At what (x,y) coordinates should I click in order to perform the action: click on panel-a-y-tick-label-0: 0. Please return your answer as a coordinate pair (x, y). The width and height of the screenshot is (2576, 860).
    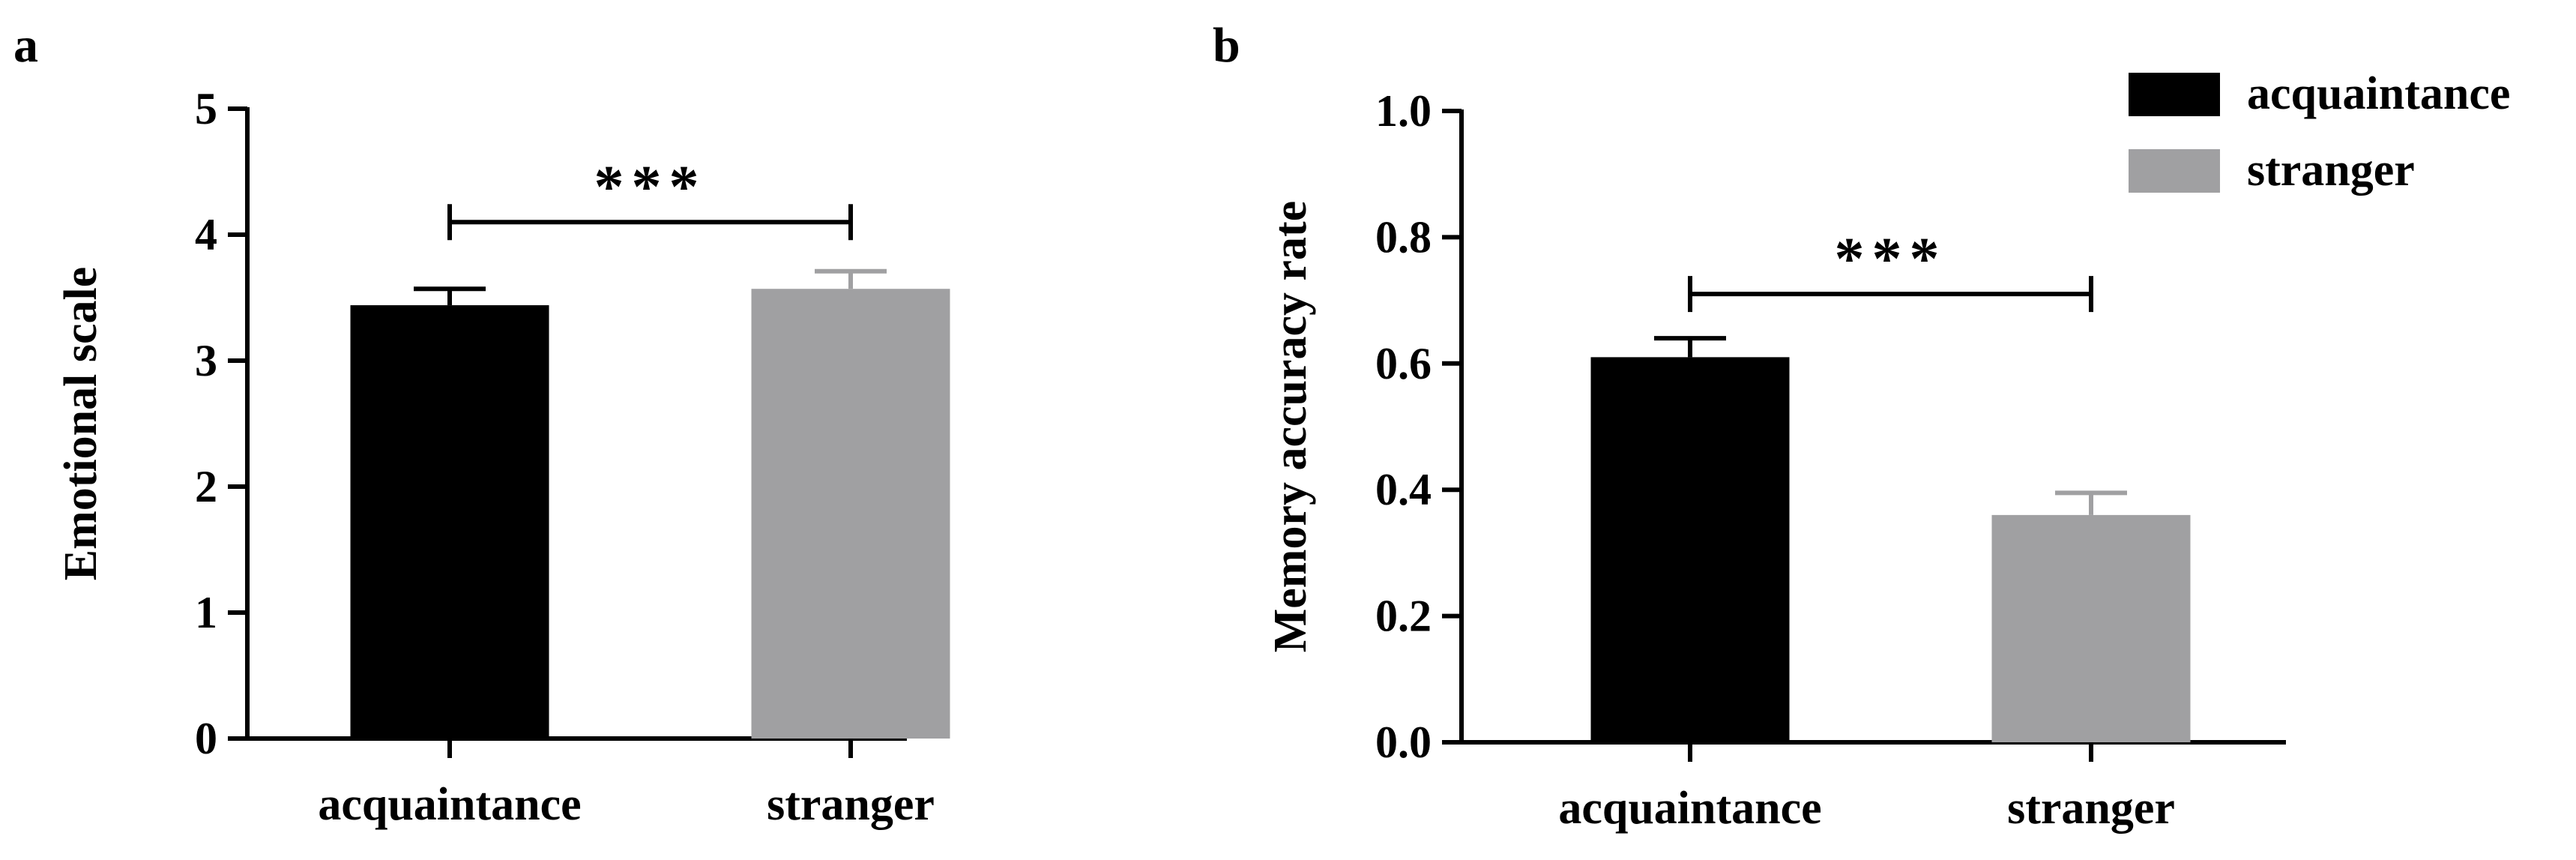
    Looking at the image, I should click on (206, 738).